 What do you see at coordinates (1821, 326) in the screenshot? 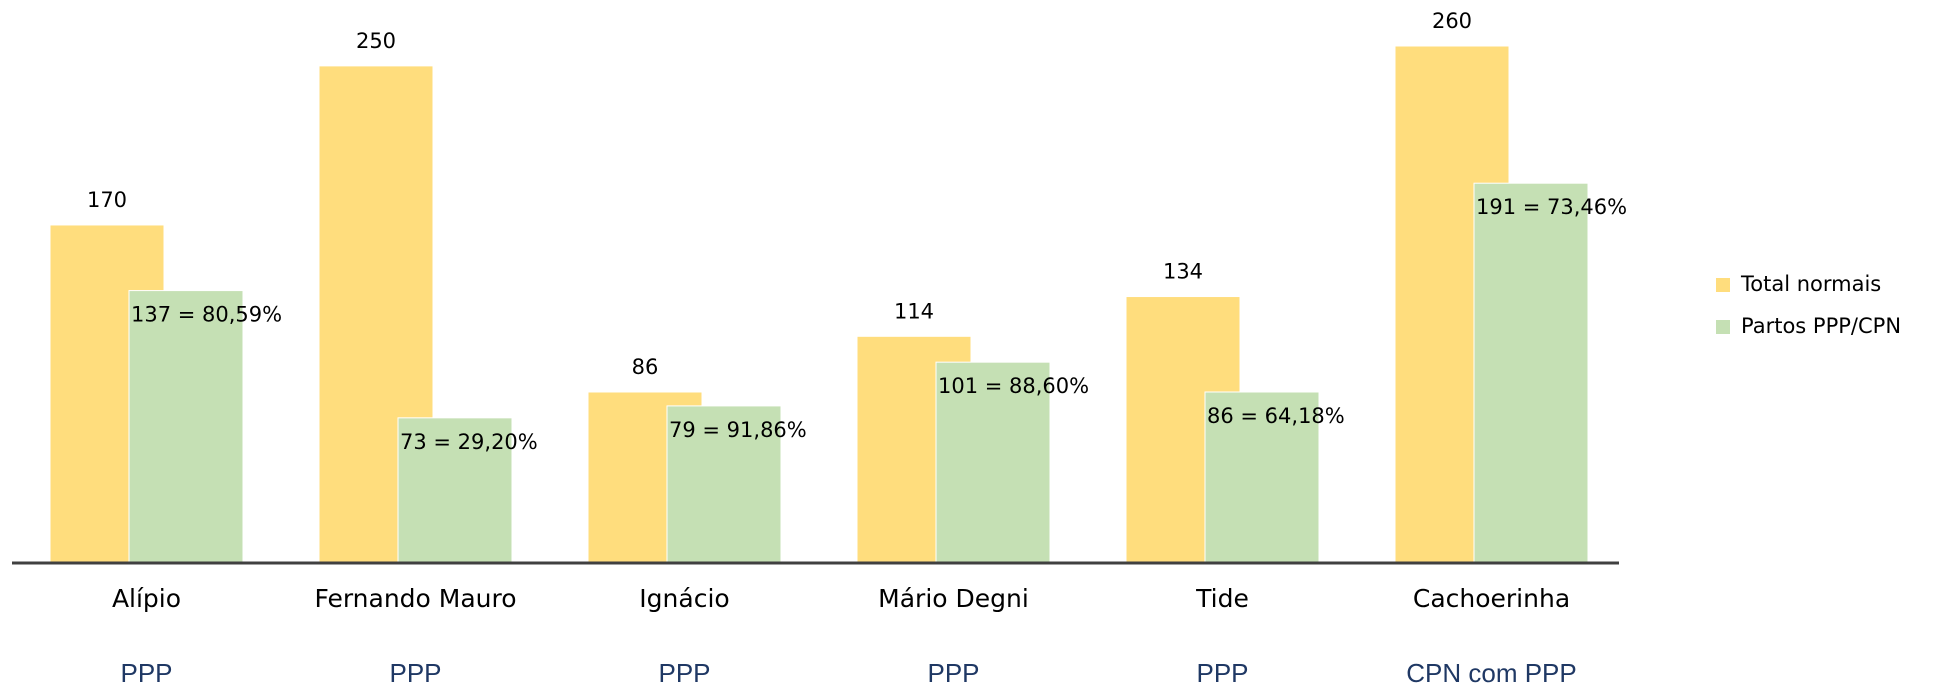
I see `legend-label: Partos PPP/CPN` at bounding box center [1821, 326].